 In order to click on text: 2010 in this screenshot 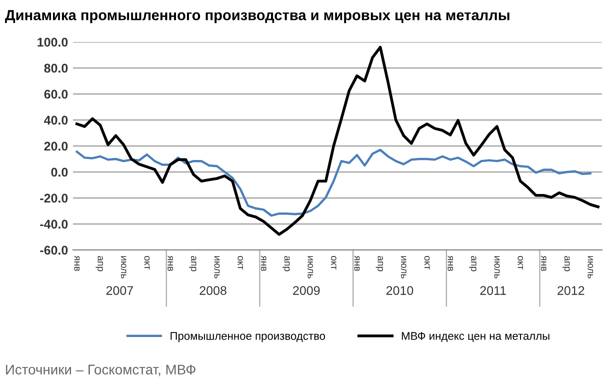, I will do `click(400, 290)`.